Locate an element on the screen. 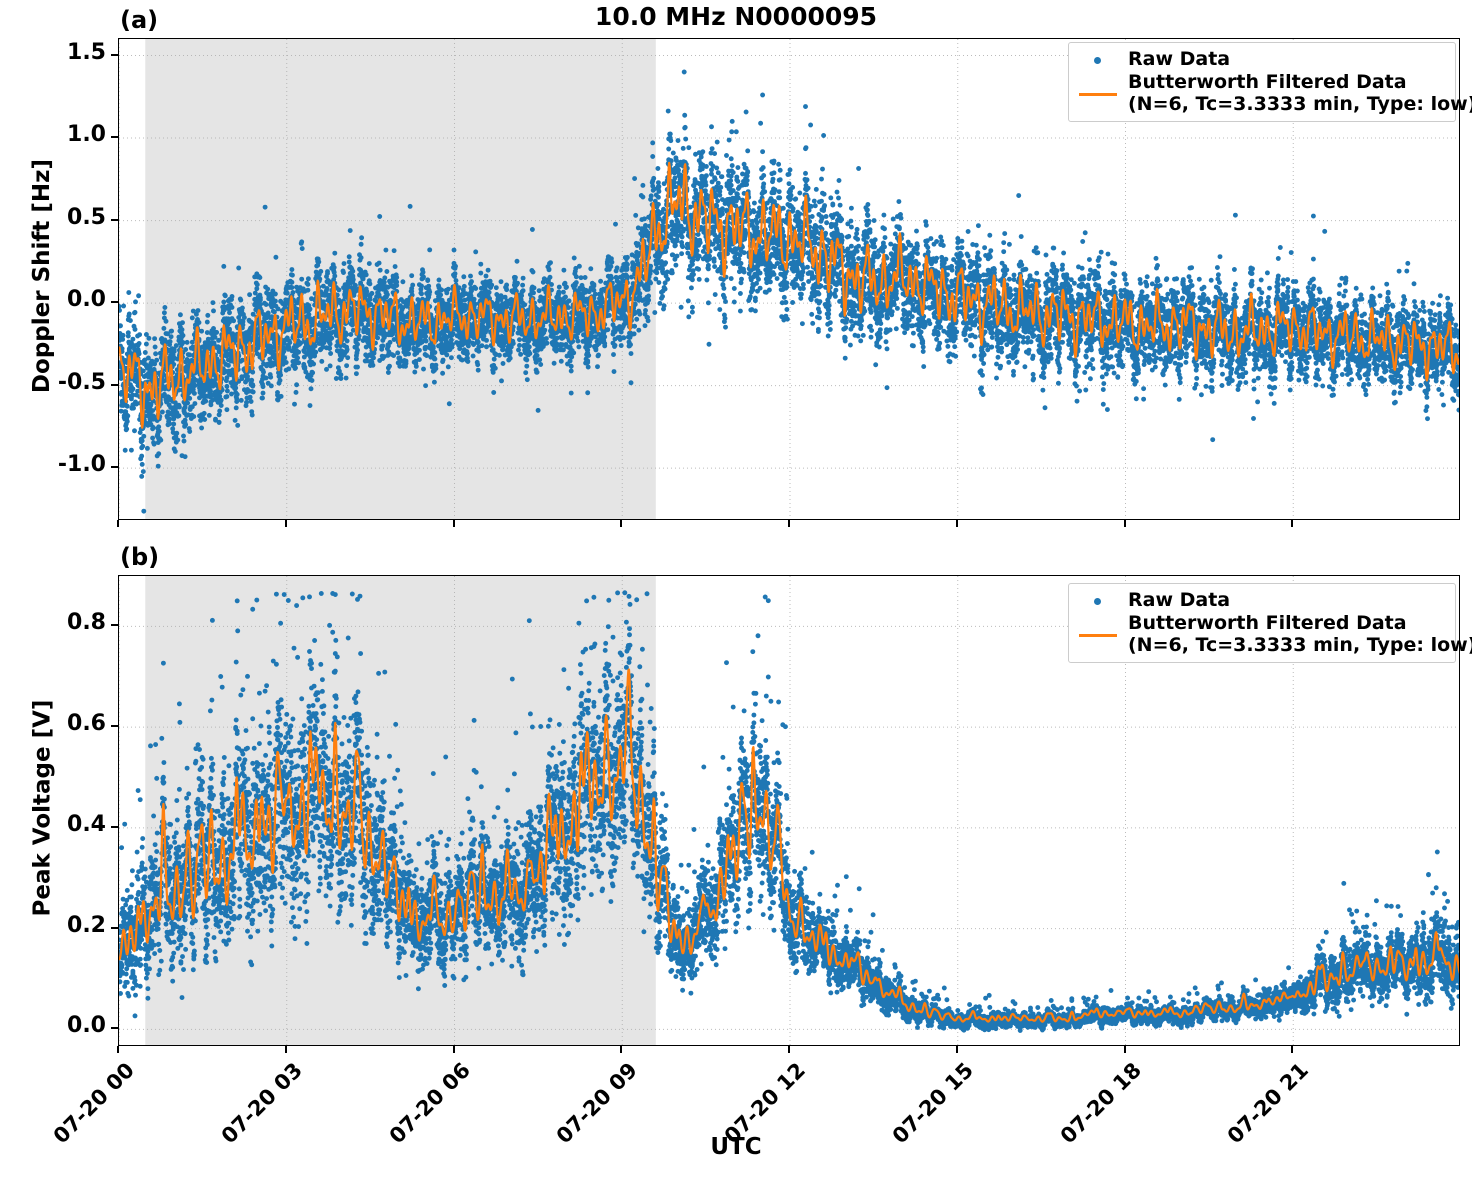 This screenshot has width=1472, height=1182. ytick-label: 0.8 is located at coordinates (56, 622).